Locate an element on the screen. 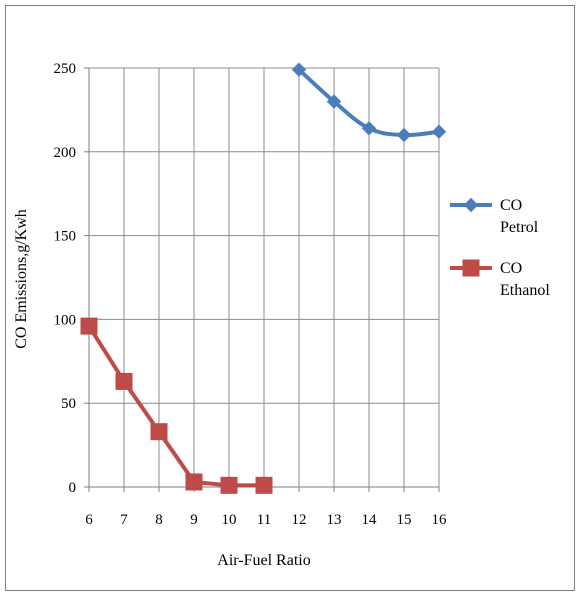 This screenshot has height=597, width=582. series-line is located at coordinates (175, 406).